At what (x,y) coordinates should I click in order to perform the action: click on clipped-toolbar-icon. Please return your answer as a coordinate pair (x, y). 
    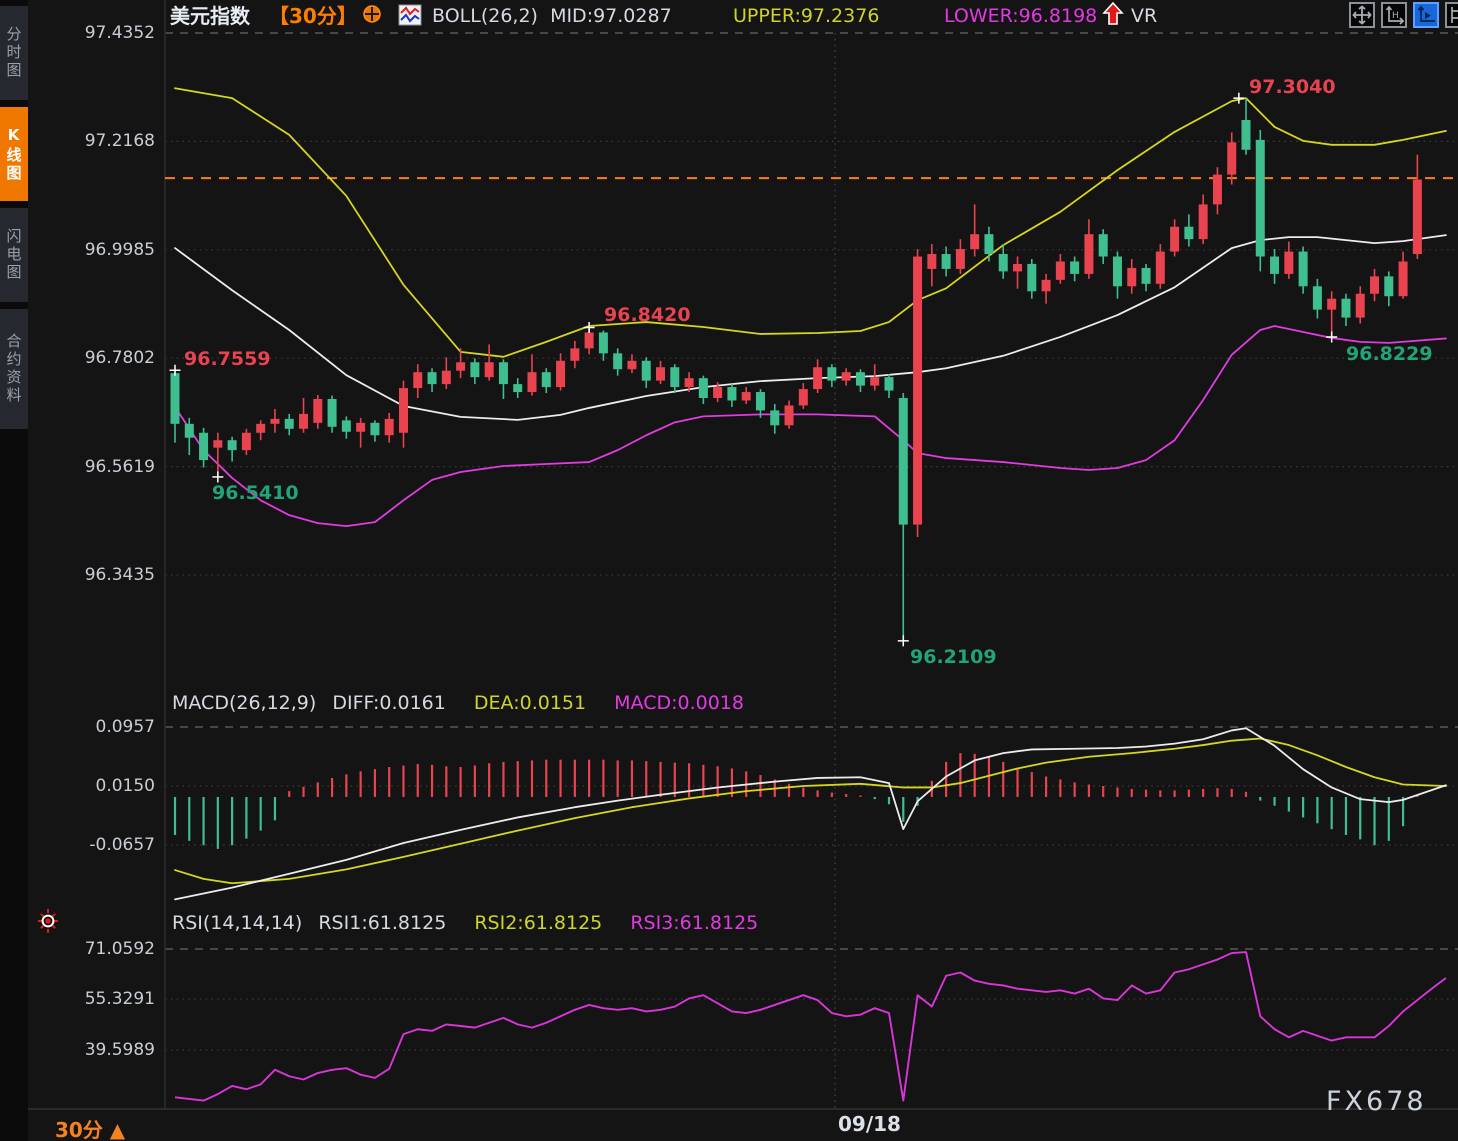
    Looking at the image, I should click on (1451, 15).